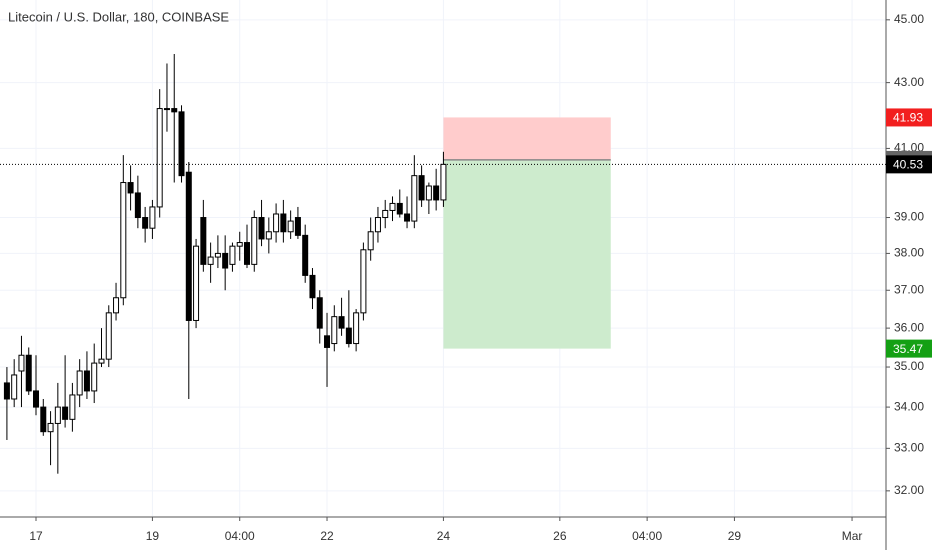 This screenshot has height=550, width=932. What do you see at coordinates (560, 536) in the screenshot?
I see `x-tick-label: 26` at bounding box center [560, 536].